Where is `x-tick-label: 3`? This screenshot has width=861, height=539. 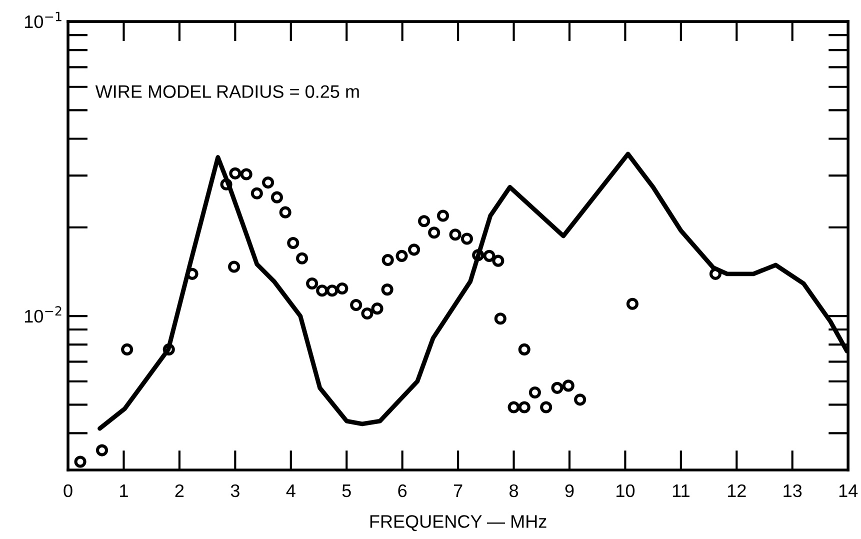 x-tick-label: 3 is located at coordinates (235, 491).